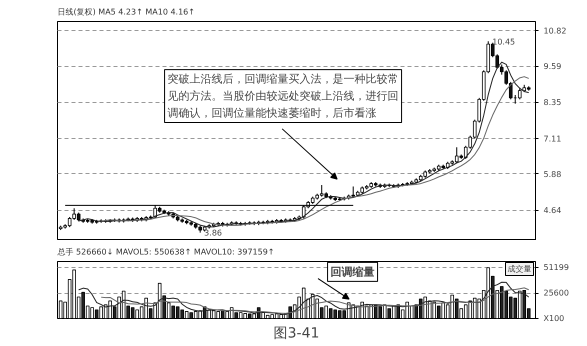  What do you see at coordinates (553, 139) in the screenshot?
I see `y-tick-label: 7.11` at bounding box center [553, 139].